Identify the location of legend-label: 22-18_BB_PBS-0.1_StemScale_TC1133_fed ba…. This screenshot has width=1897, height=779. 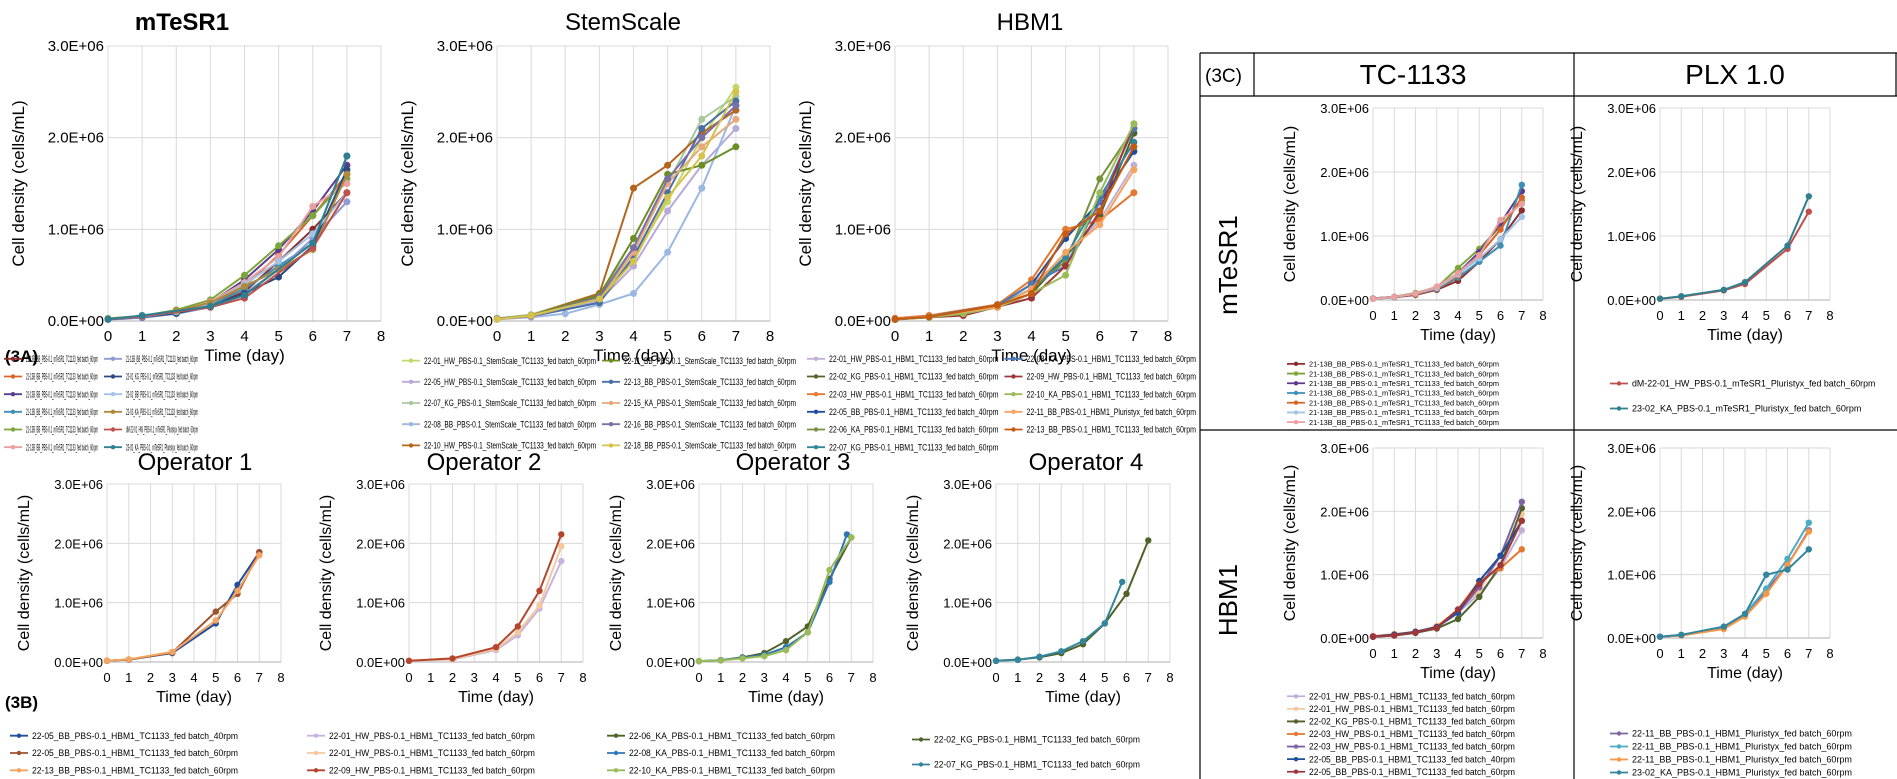
(710, 446).